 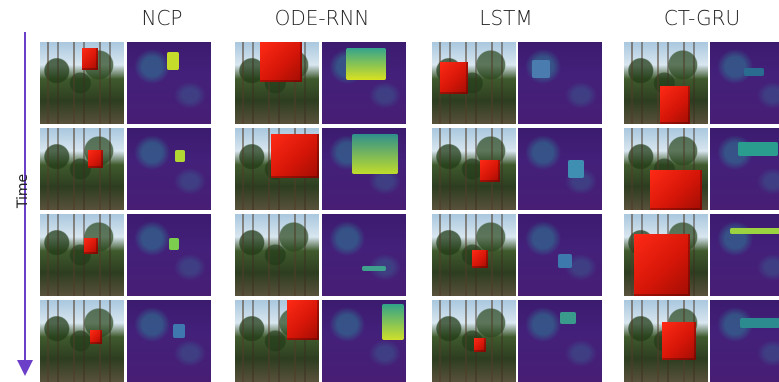 I want to click on column-title-ode-rnn: ODE-RNN, so click(x=322, y=18).